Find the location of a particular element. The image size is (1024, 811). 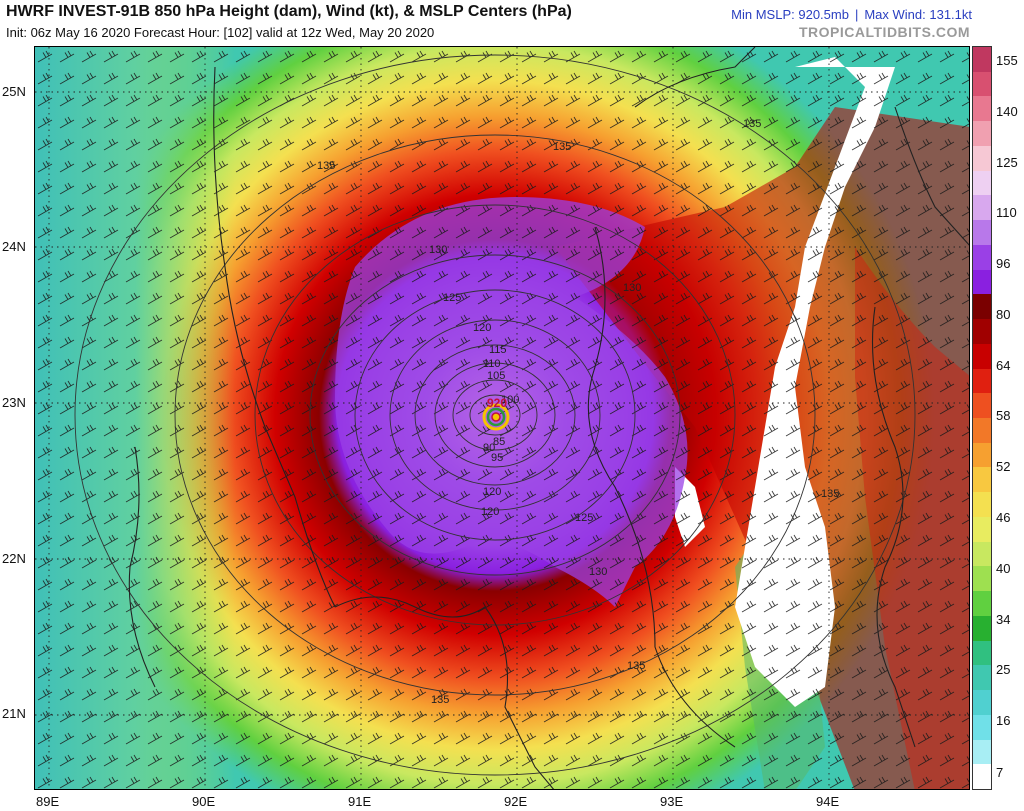

colorbar-label: 46 is located at coordinates (1003, 517).